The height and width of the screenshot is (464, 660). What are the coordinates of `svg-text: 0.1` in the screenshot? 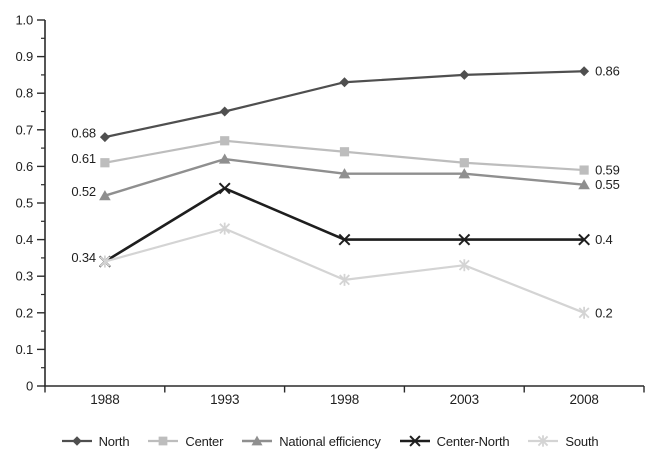 It's located at (24, 349).